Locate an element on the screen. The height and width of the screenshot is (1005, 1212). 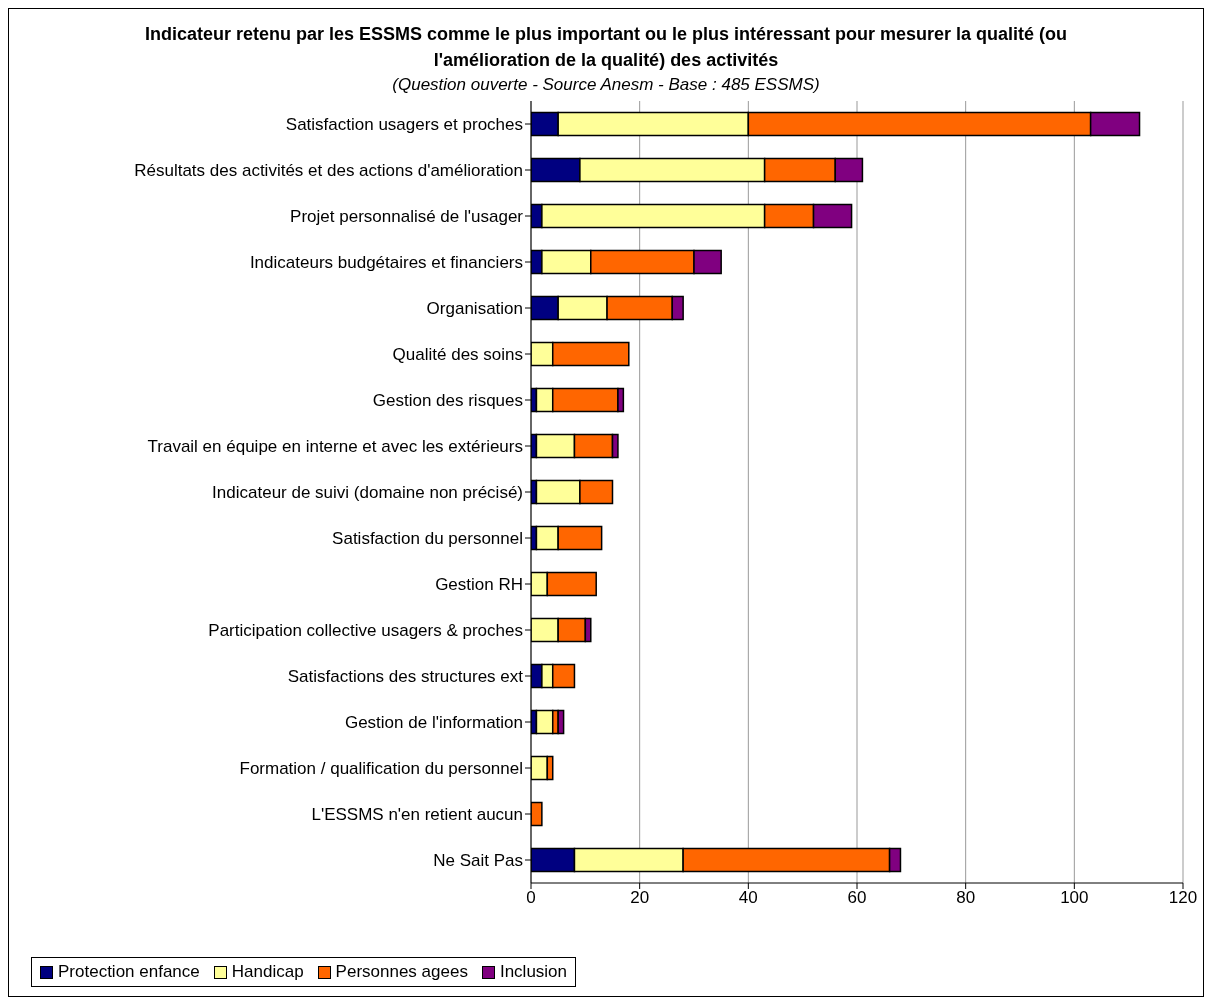
y-tick-label: Organisation is located at coordinates (474, 309).